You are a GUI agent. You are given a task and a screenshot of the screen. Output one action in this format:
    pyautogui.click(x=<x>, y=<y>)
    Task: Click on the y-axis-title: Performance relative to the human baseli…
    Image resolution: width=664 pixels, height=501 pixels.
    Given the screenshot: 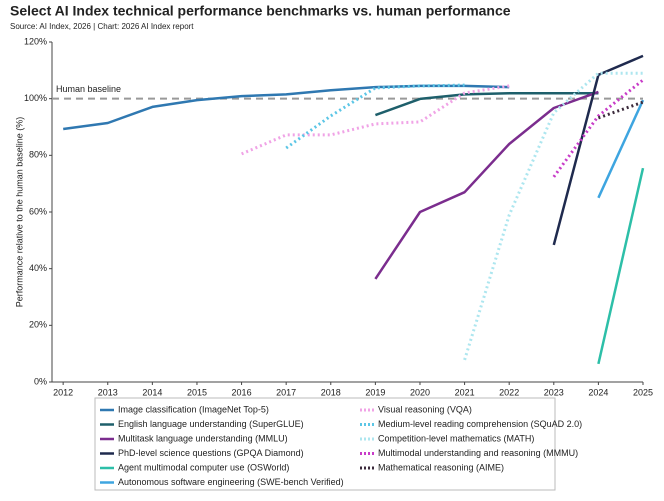 What is the action you would take?
    pyautogui.click(x=19, y=212)
    